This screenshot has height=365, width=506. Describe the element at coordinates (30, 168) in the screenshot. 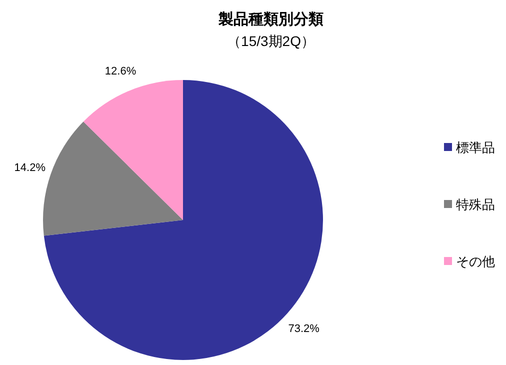

I see `data-label: 14.2%` at that location.